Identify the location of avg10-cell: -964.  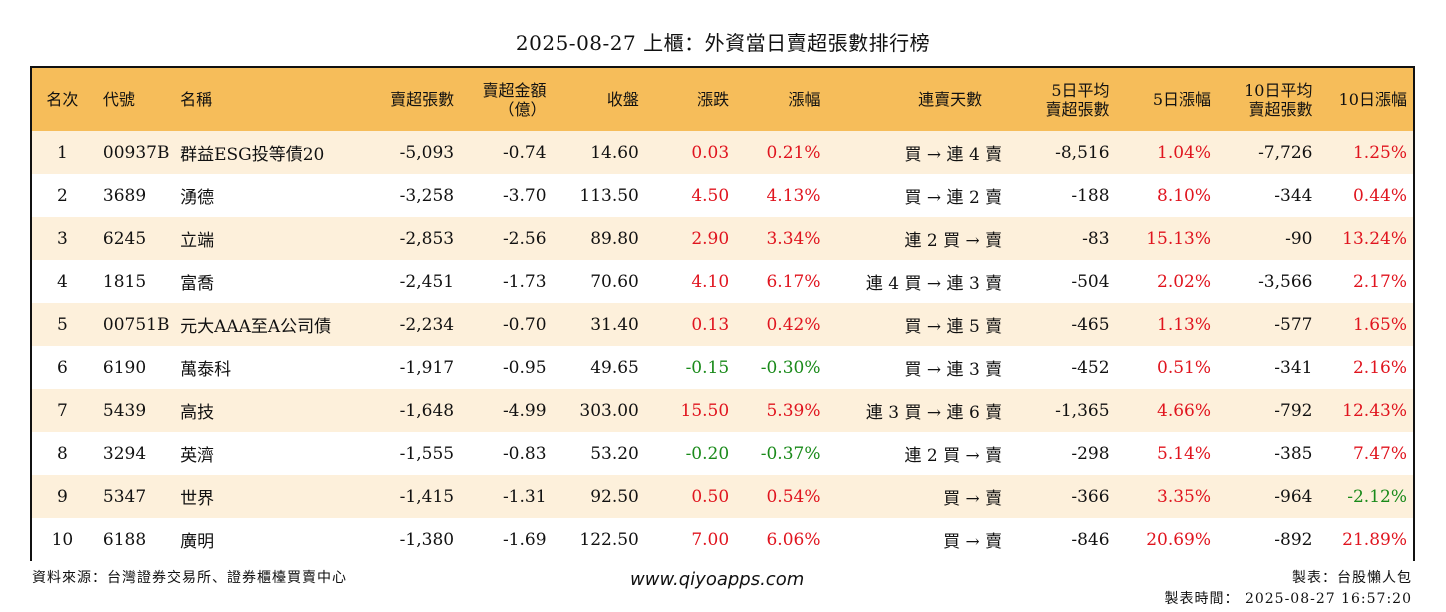
(1293, 496).